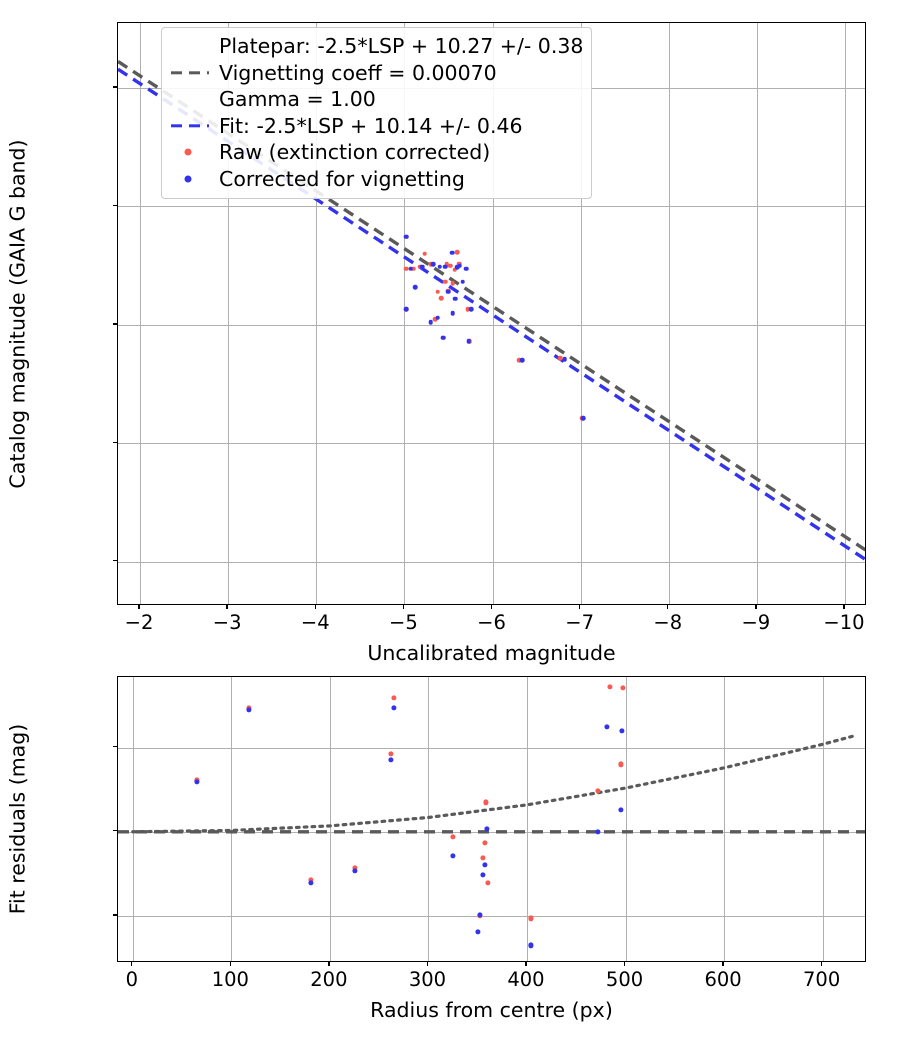 Image resolution: width=900 pixels, height=1050 pixels. What do you see at coordinates (491, 1010) in the screenshot?
I see `x-axis-title-bottom: Radius from centre (px)` at bounding box center [491, 1010].